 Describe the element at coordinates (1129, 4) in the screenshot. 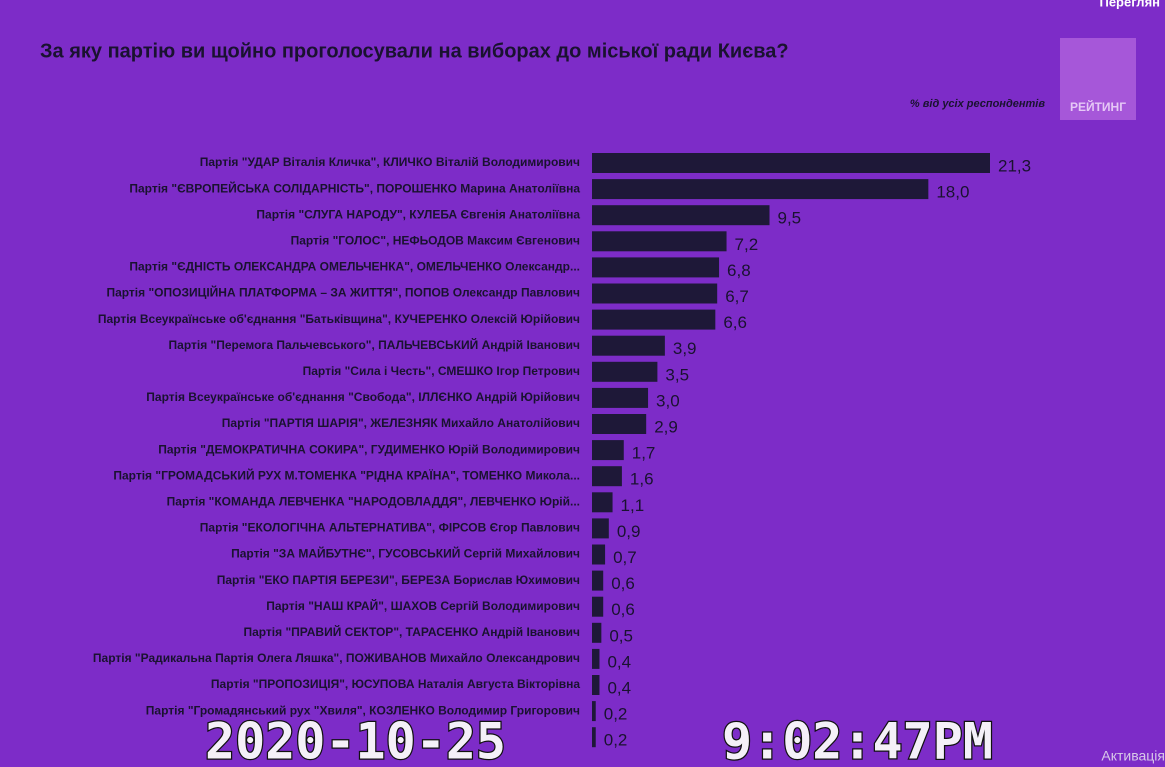

I see `top-right-text: Переглян` at that location.